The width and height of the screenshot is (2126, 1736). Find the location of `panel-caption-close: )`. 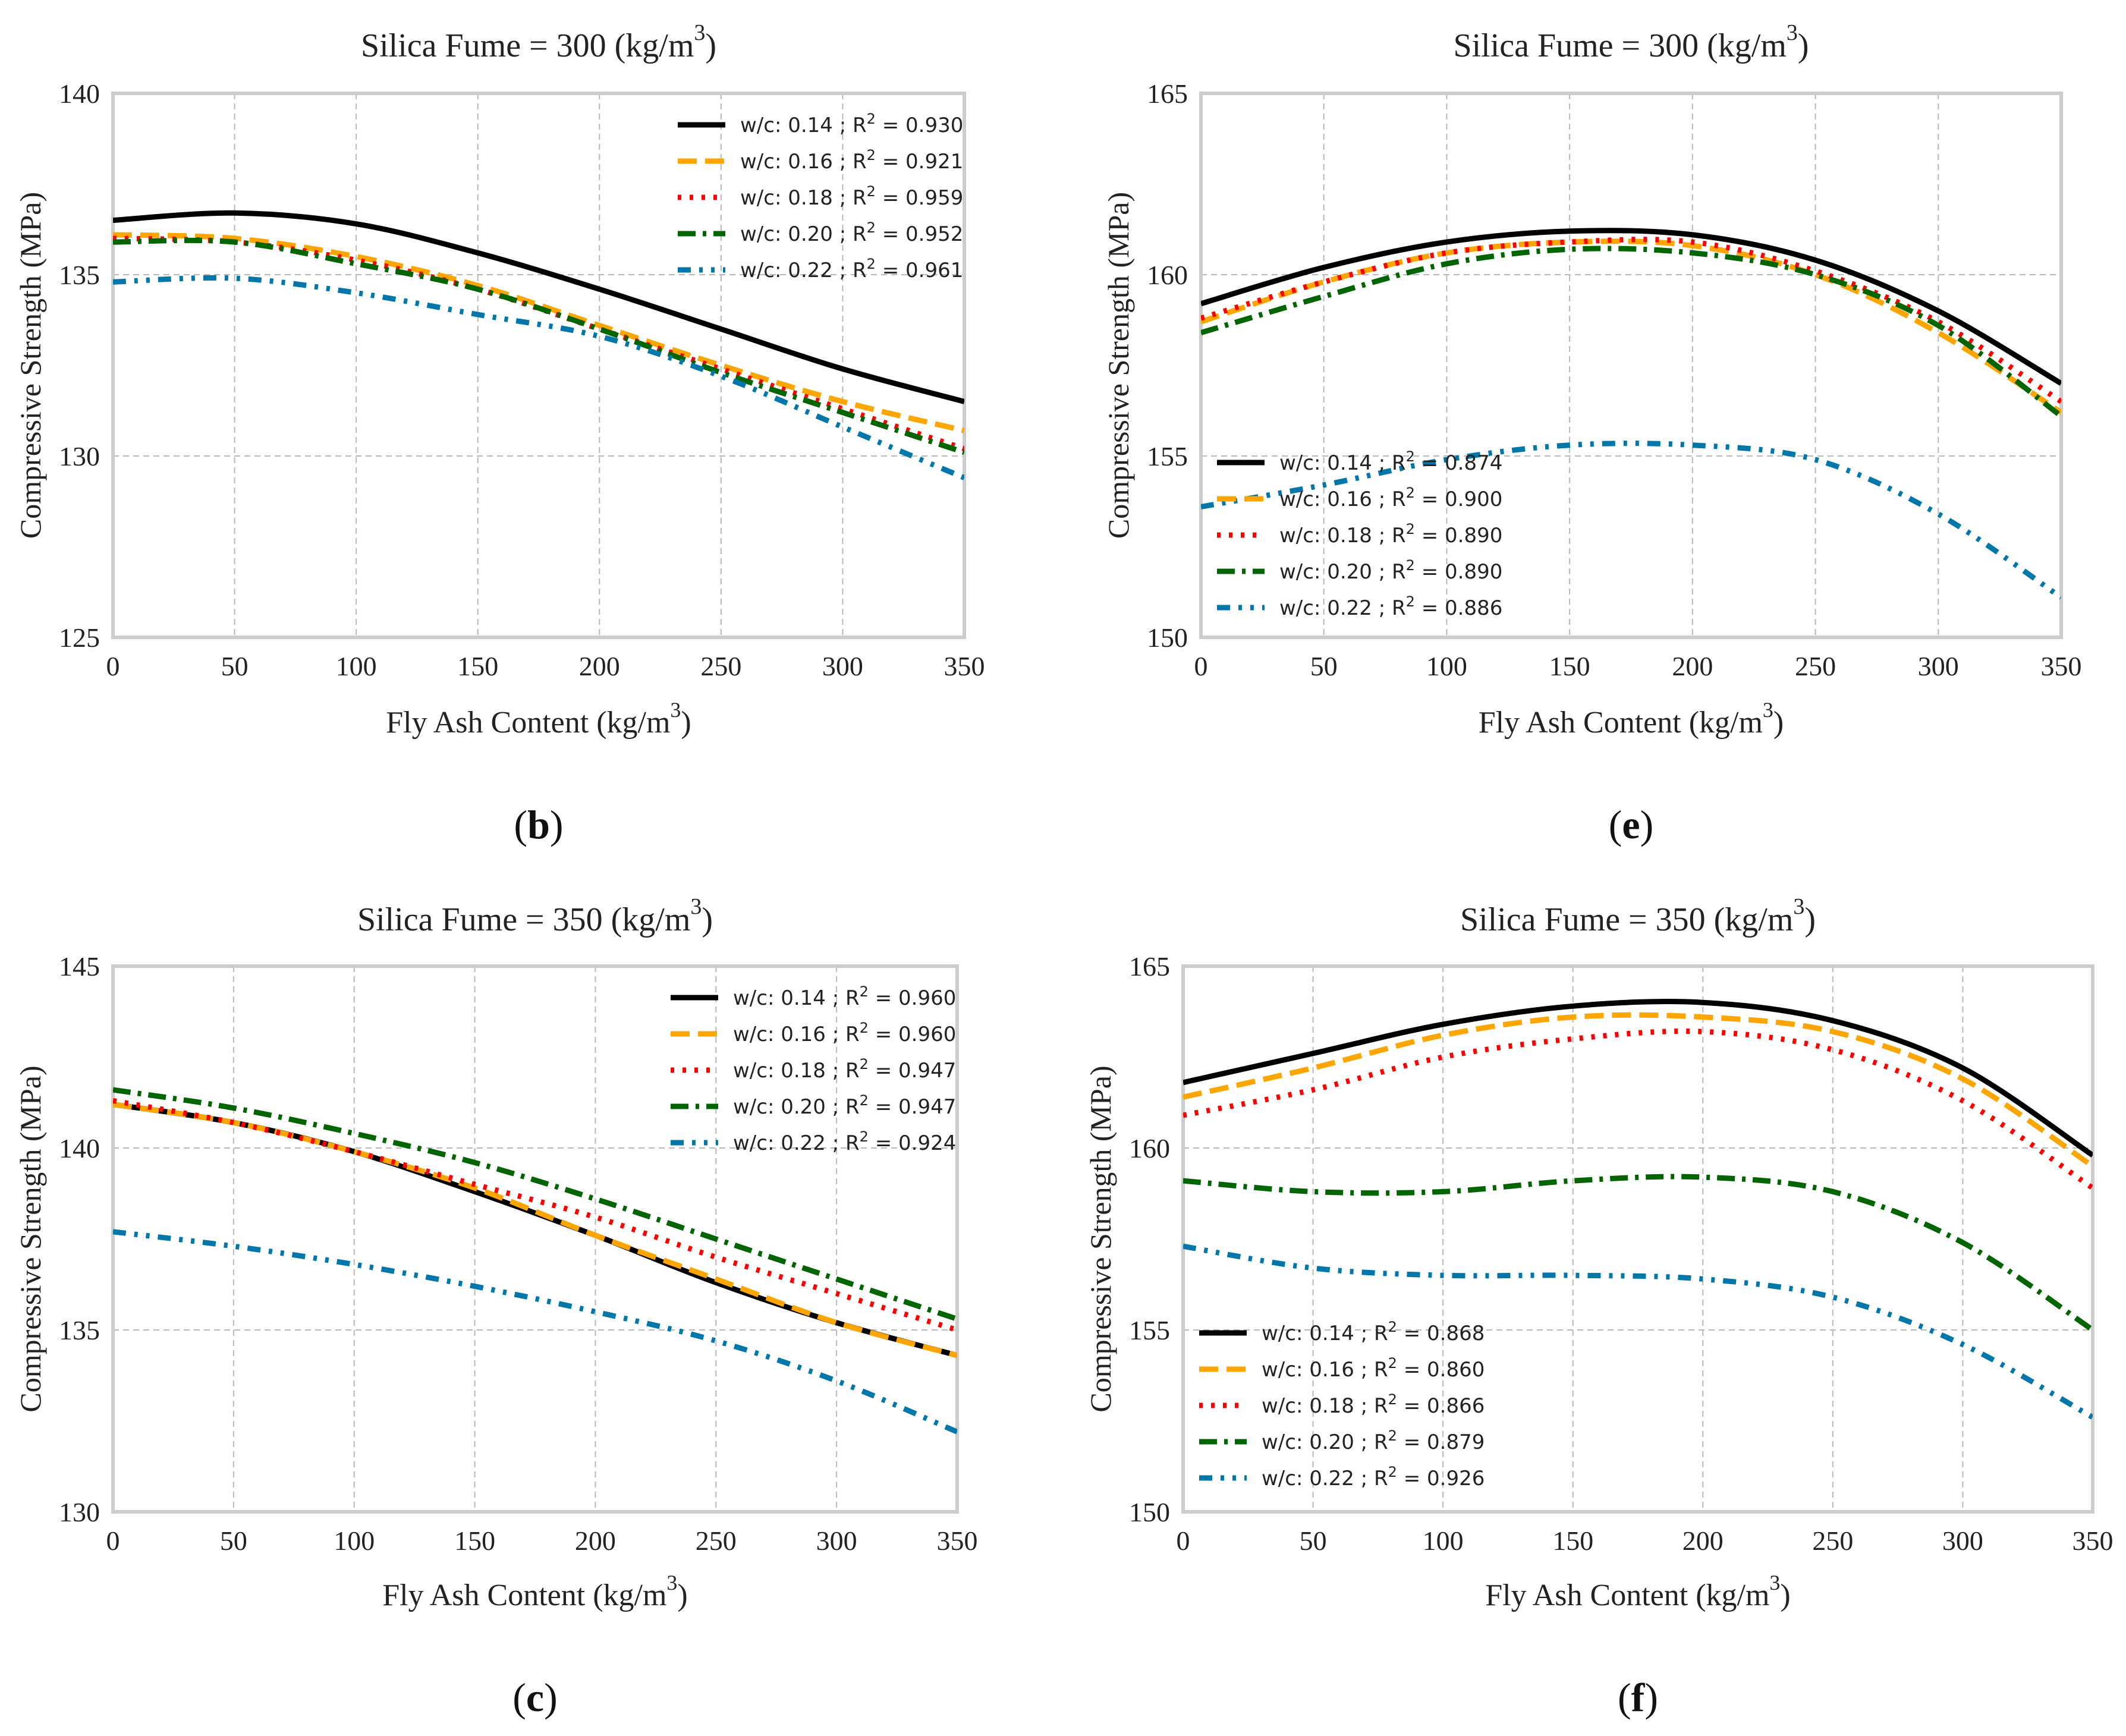

panel-caption-close: ) is located at coordinates (551, 1697).